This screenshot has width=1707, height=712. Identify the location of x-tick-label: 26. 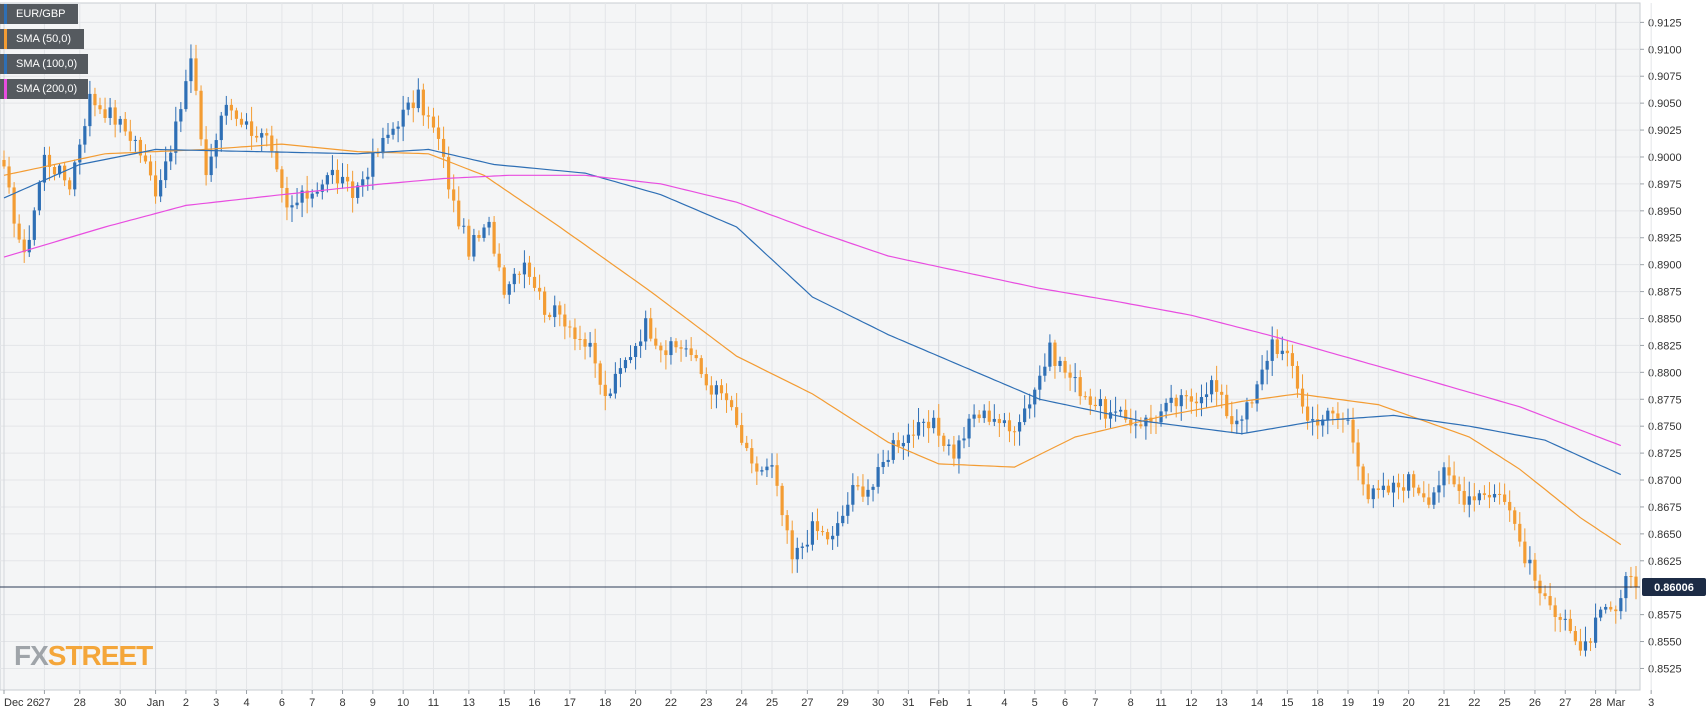
(1535, 703).